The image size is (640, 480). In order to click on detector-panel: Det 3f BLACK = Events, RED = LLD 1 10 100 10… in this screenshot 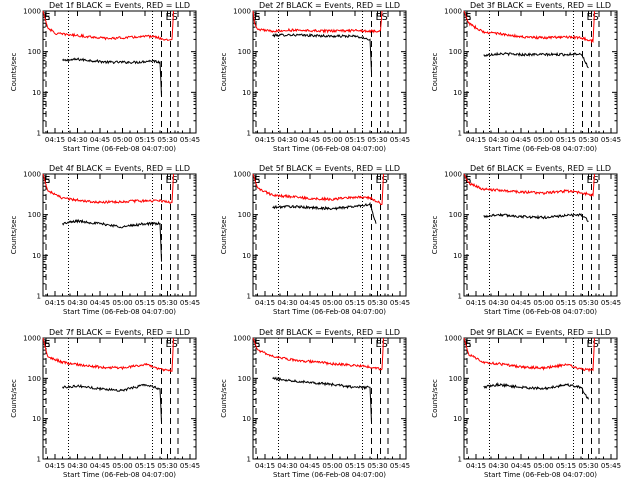, I will do `click(526, 77)`.